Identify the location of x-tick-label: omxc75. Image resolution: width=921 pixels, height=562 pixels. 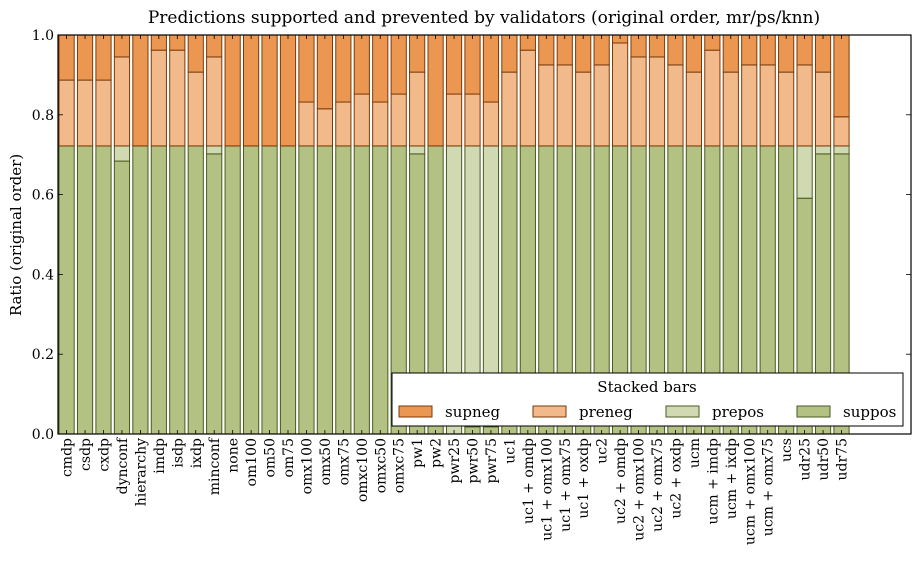
(400, 465).